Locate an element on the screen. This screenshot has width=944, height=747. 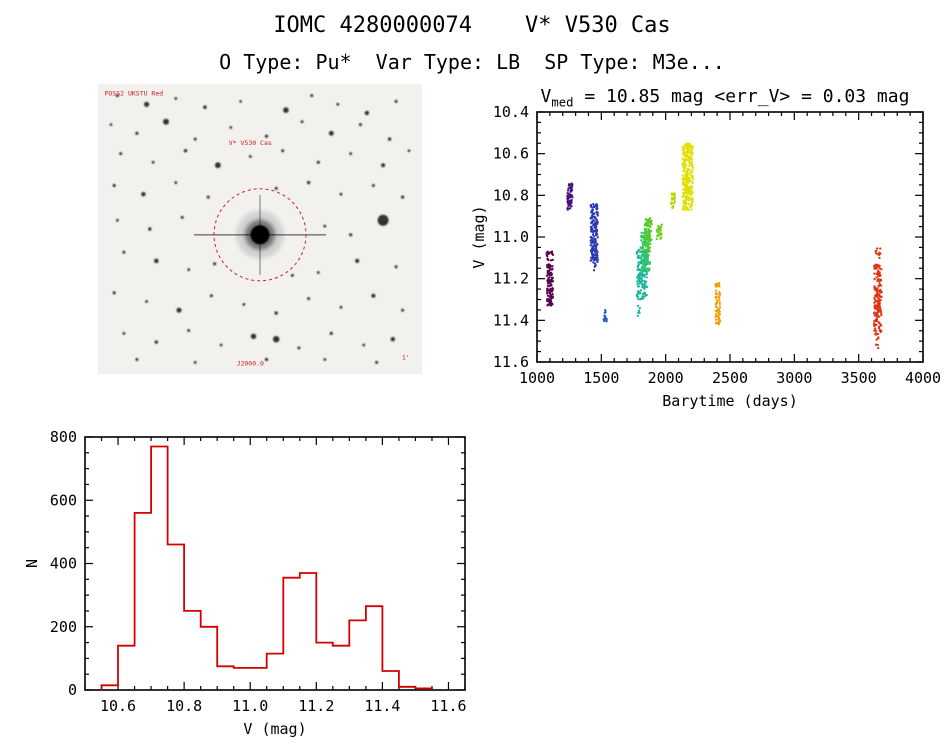
y-axis-title: N is located at coordinates (32, 563).